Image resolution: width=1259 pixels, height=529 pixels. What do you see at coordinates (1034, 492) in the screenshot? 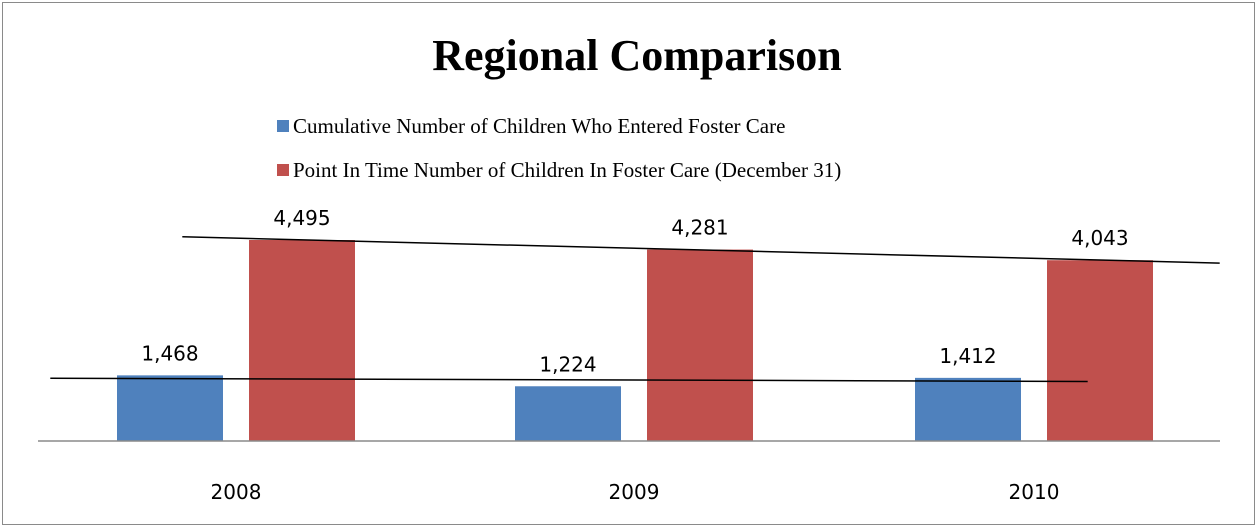
I see `x-tick-label-2010: 2010` at bounding box center [1034, 492].